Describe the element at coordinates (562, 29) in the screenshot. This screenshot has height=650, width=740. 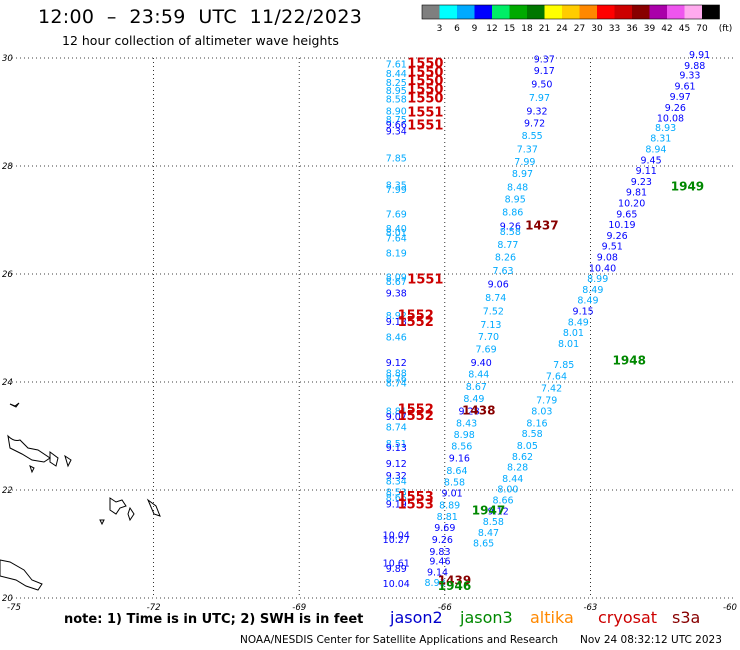
I see `color-scale-label: 24` at that location.